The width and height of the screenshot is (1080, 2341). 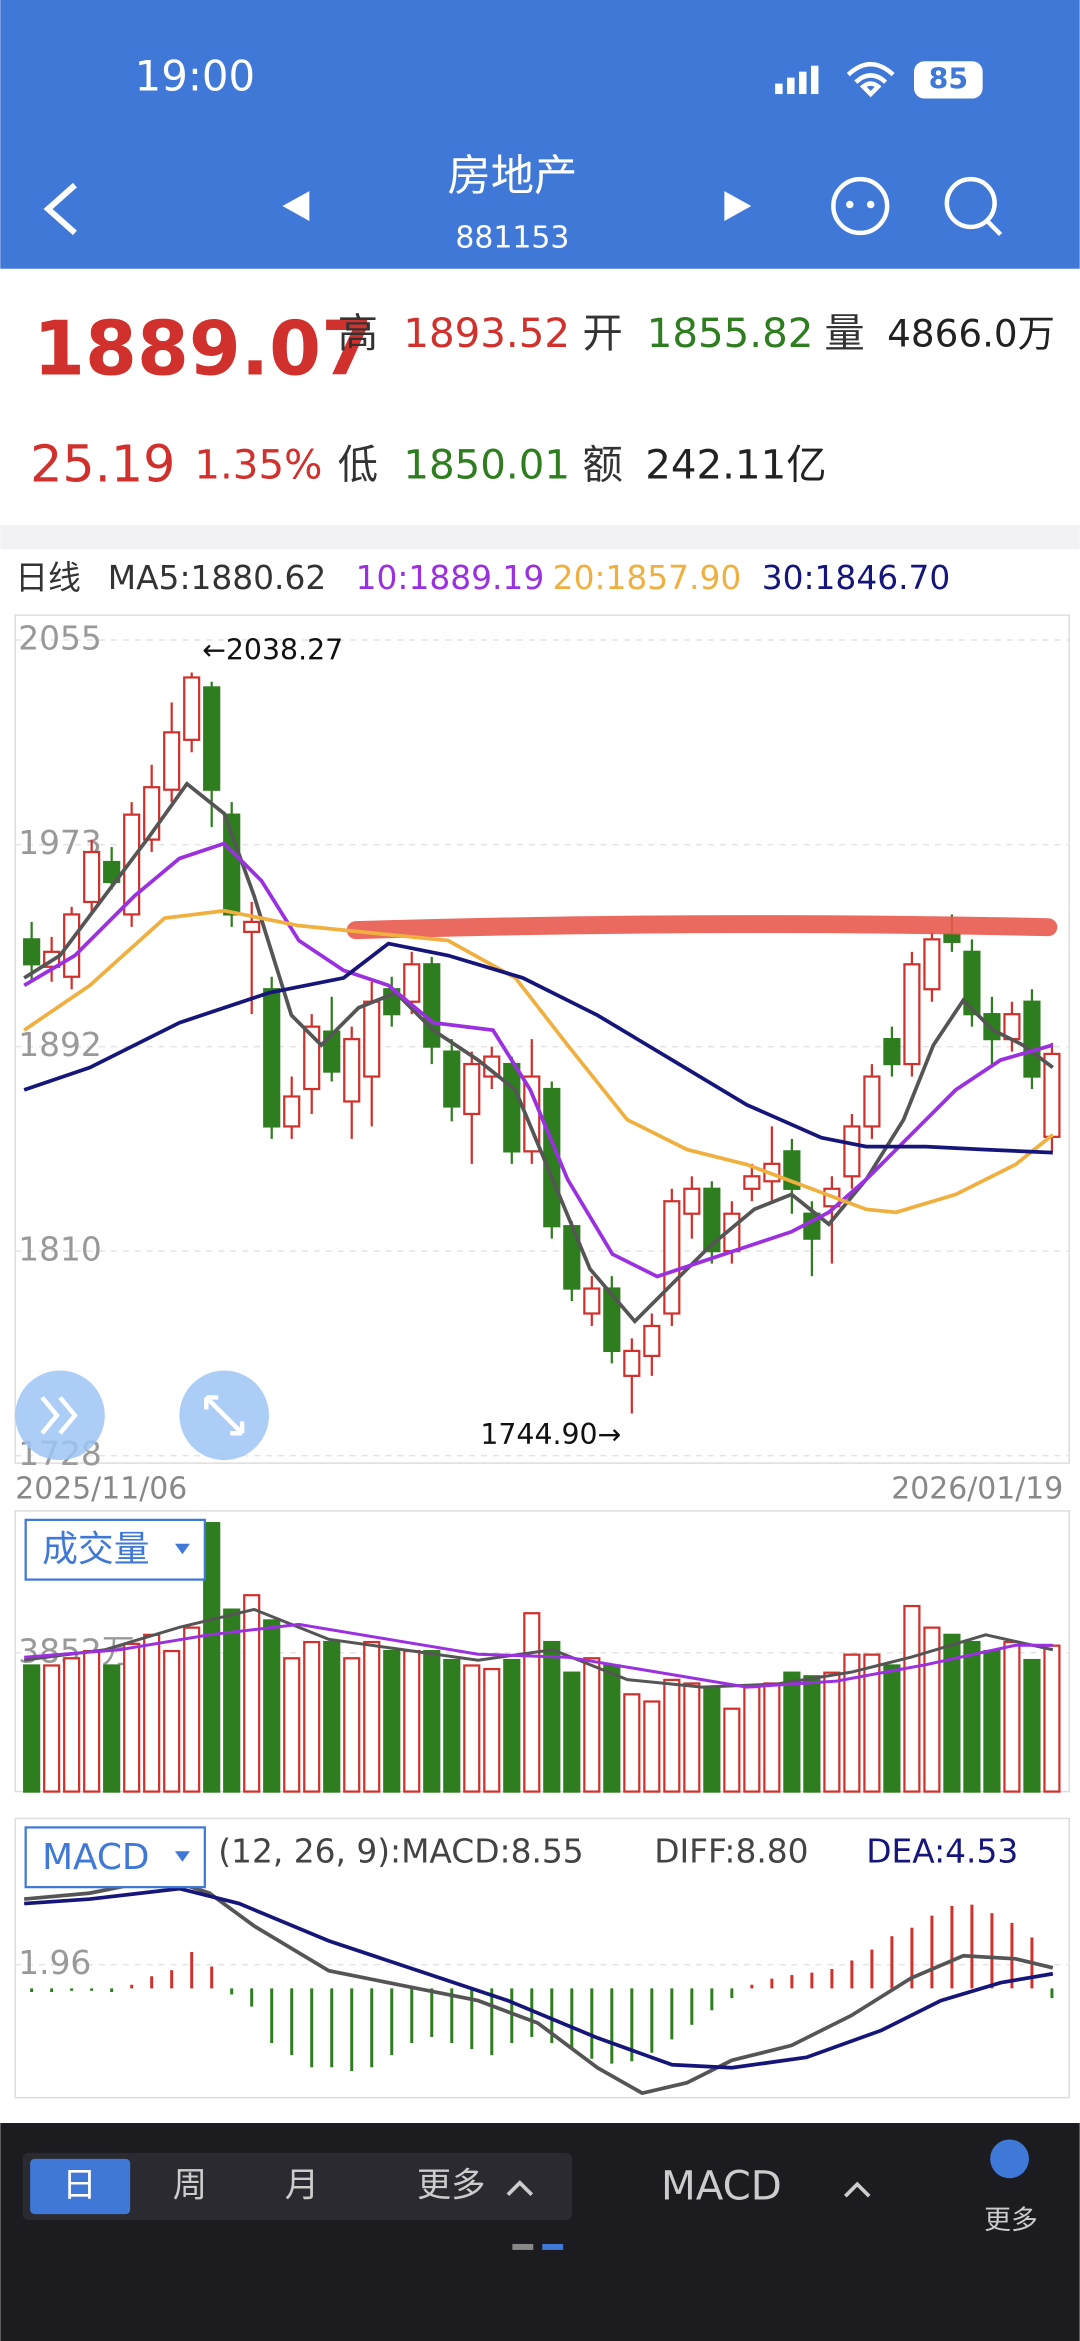 What do you see at coordinates (721, 2186) in the screenshot?
I see `indicator-button: MACD` at bounding box center [721, 2186].